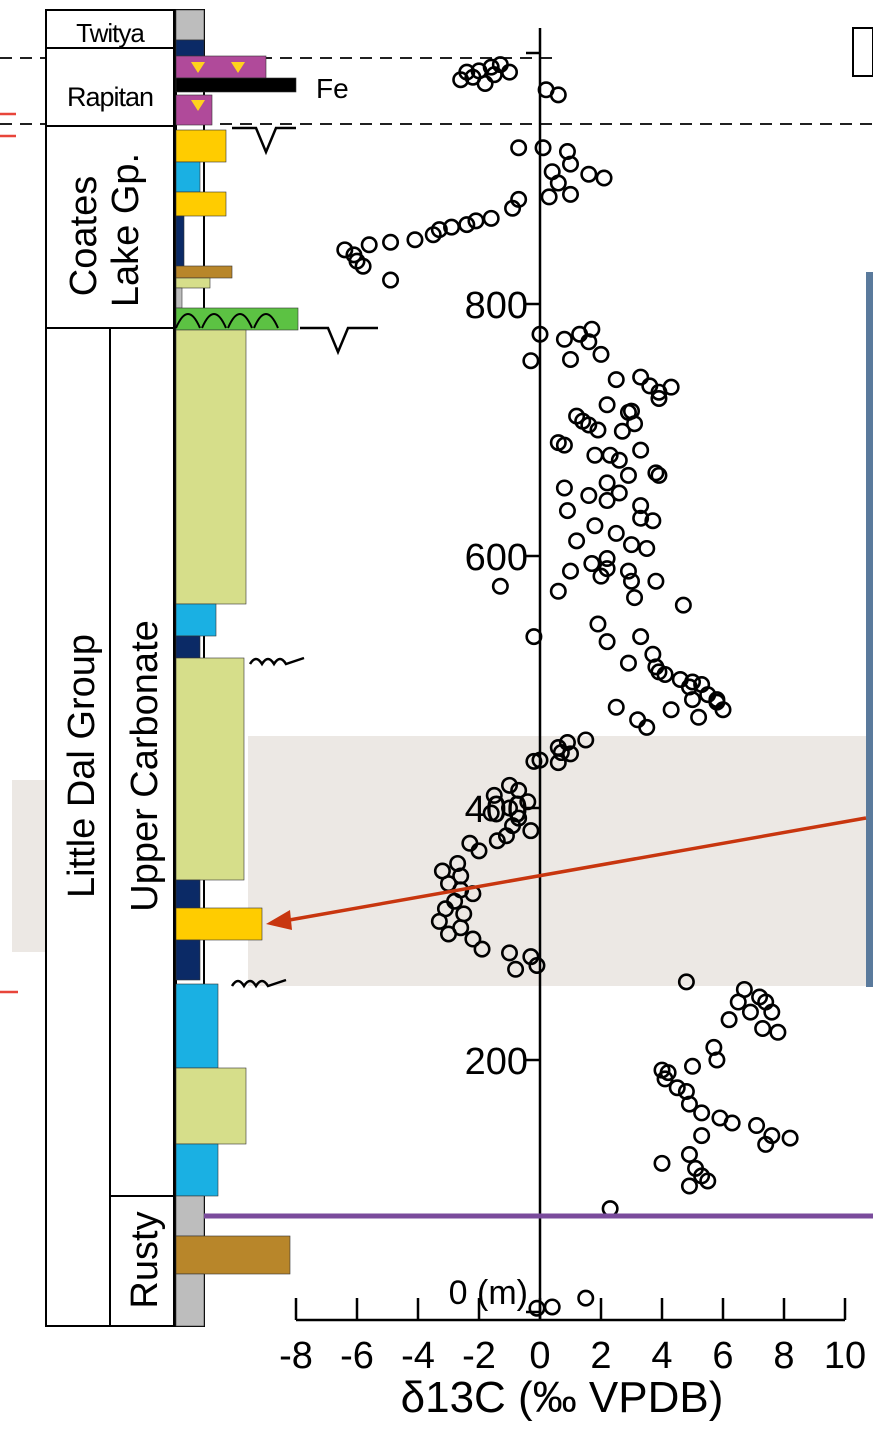 Image resolution: width=873 pixels, height=1433 pixels. What do you see at coordinates (479, 1356) in the screenshot?
I see `x-tick-label: -2` at bounding box center [479, 1356].